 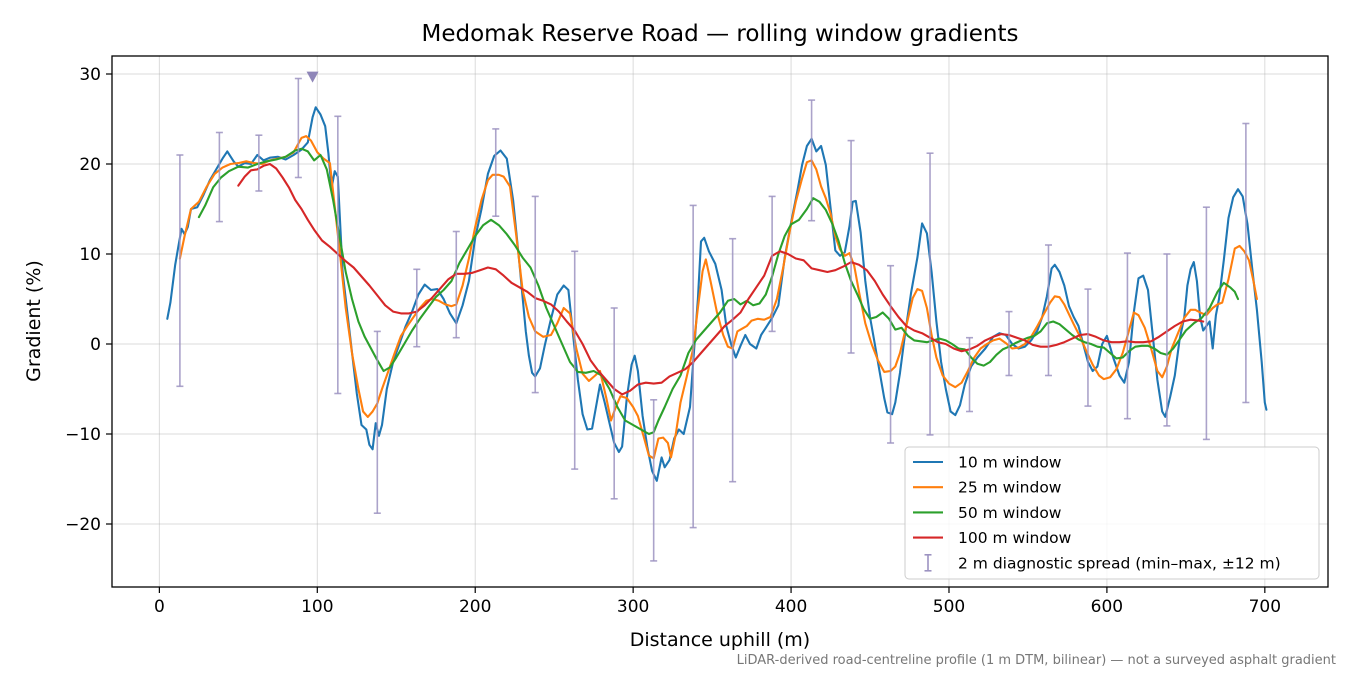 What do you see at coordinates (159, 607) in the screenshot?
I see `x-tick-label: 0` at bounding box center [159, 607].